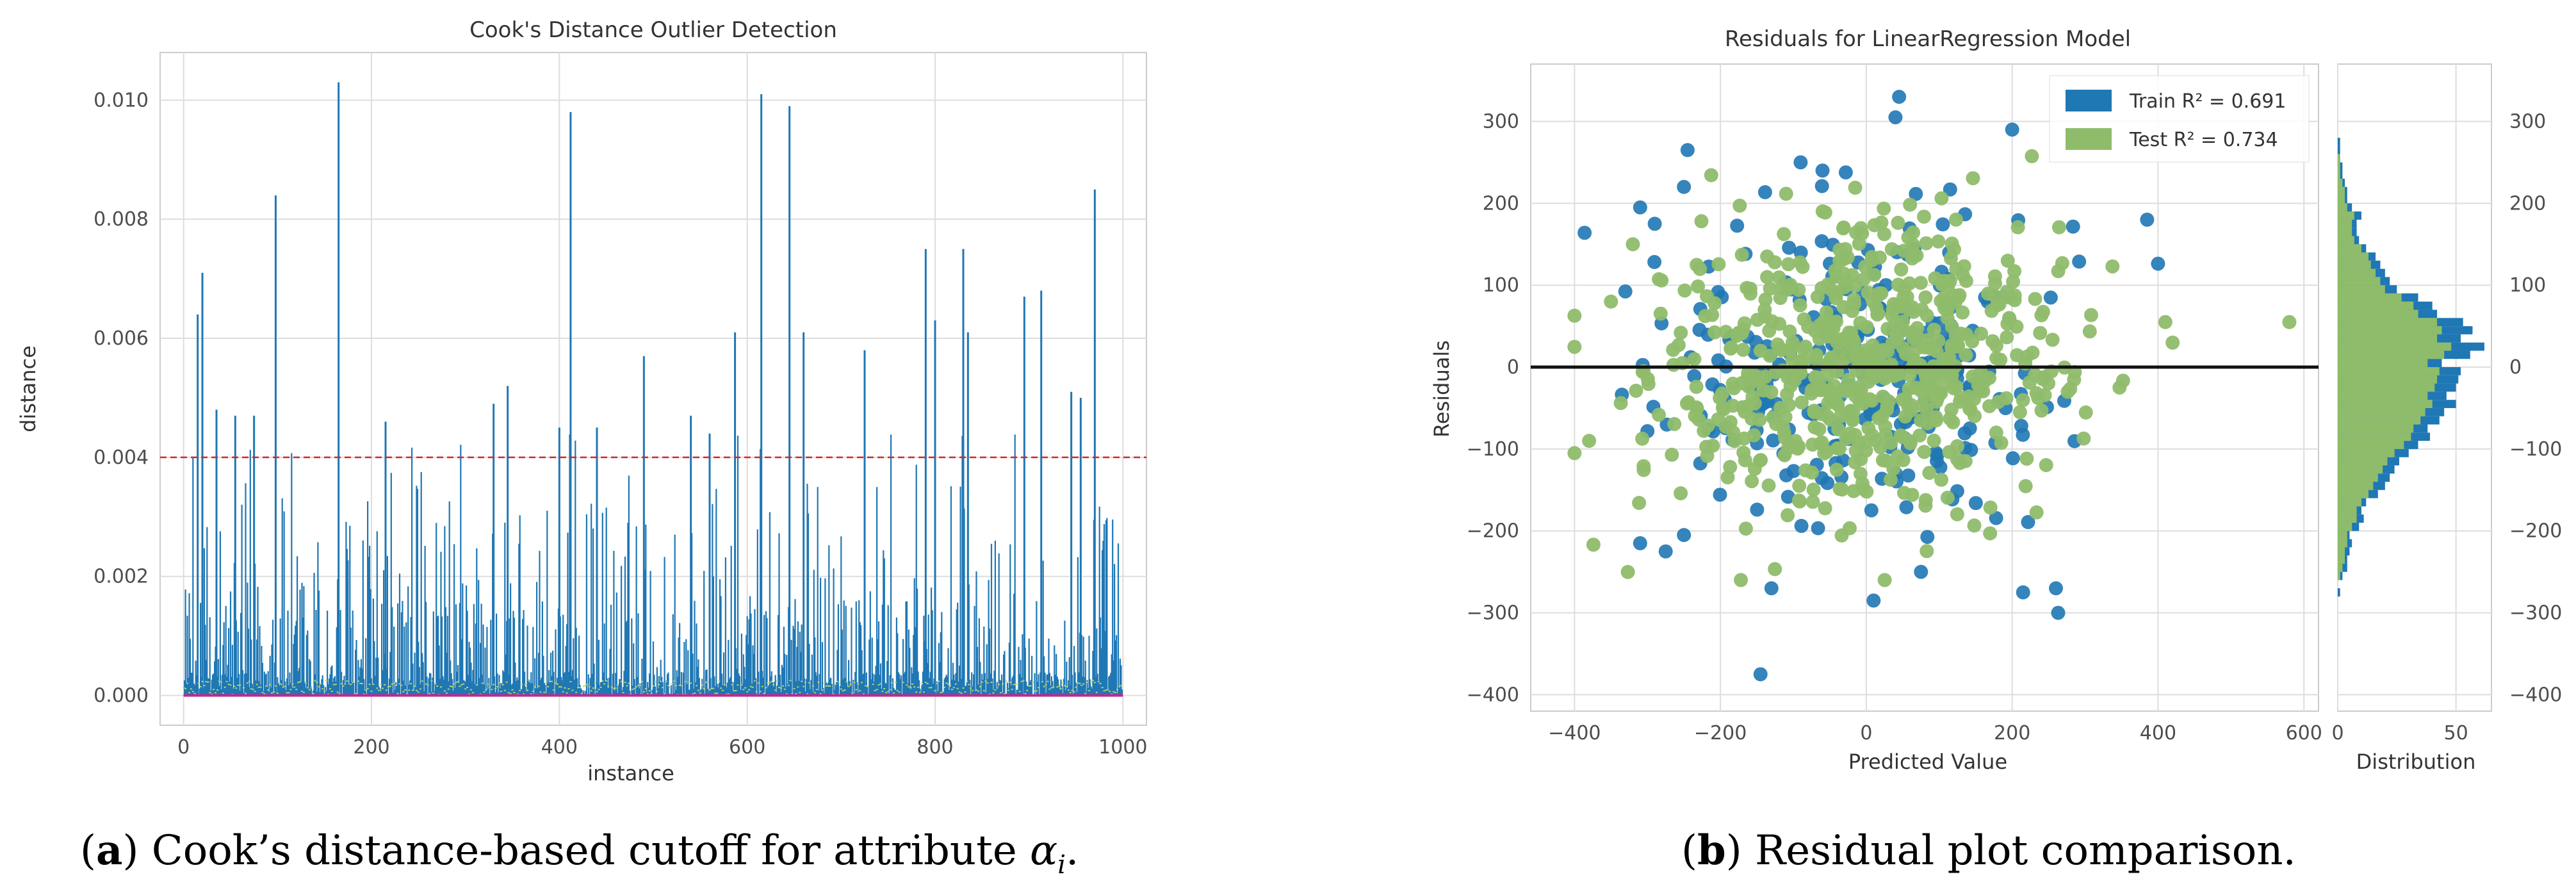  Describe the element at coordinates (2339, 142) in the screenshot. I see `train-histogram-bar` at that location.